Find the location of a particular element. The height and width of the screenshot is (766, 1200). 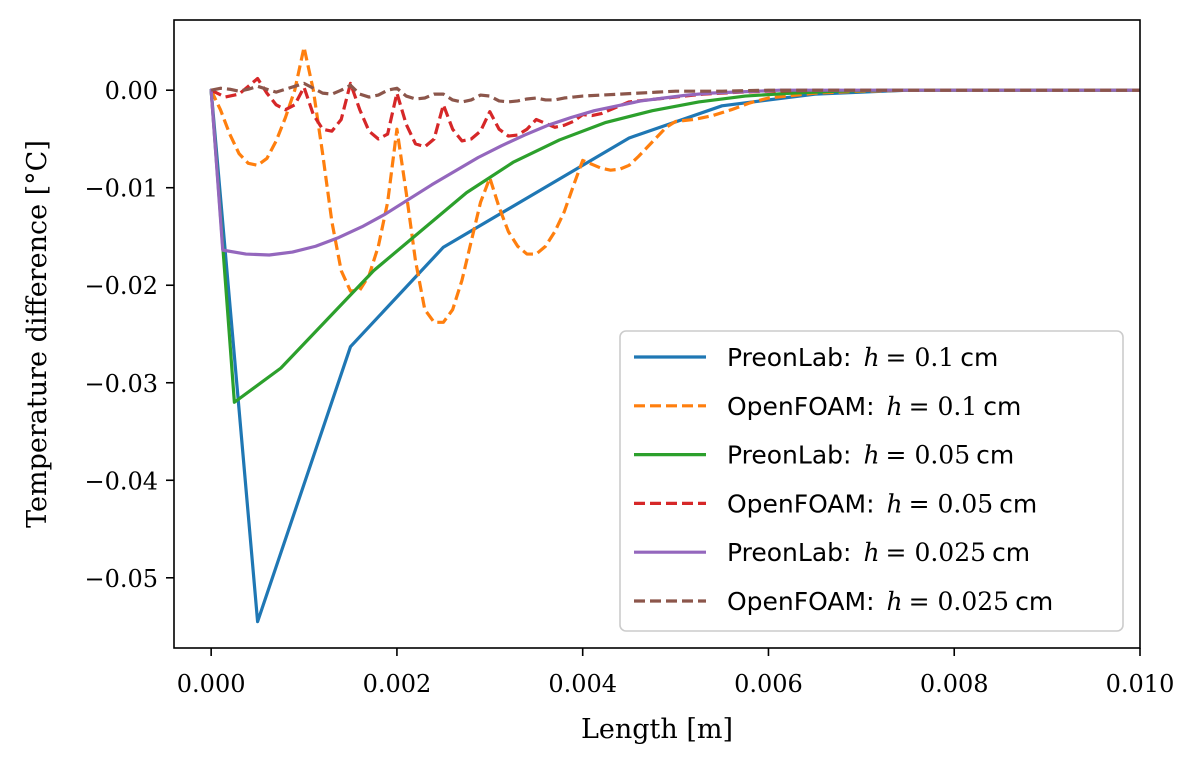

legend-entry-4: OpenFOAM: h = 0.05 cm is located at coordinates (882, 503).